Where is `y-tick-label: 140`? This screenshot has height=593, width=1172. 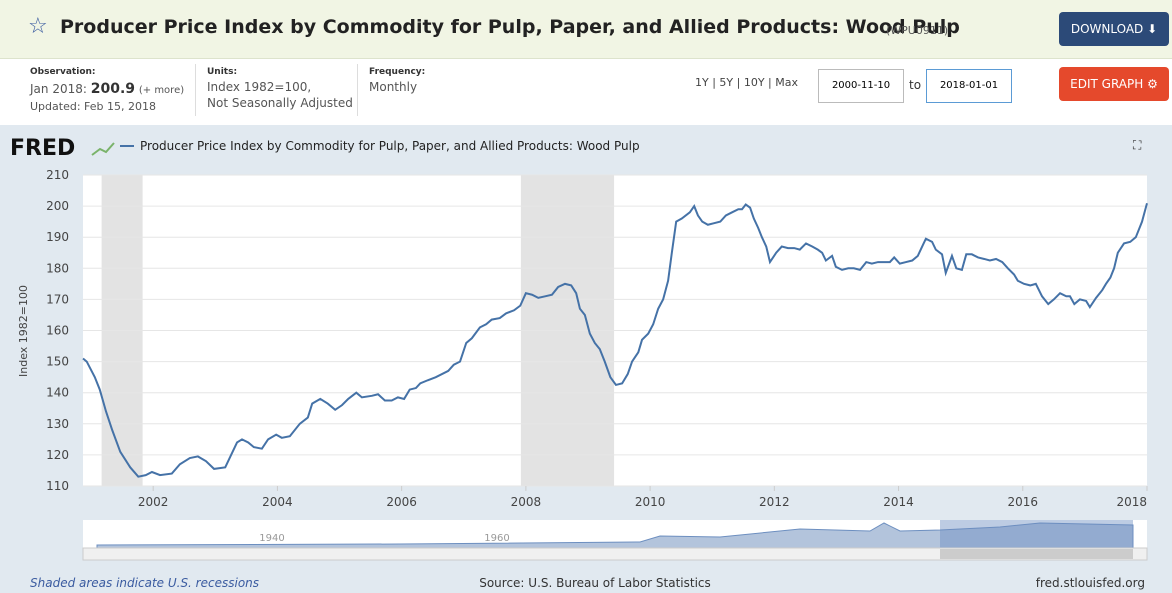 y-tick-label: 140 is located at coordinates (57, 393).